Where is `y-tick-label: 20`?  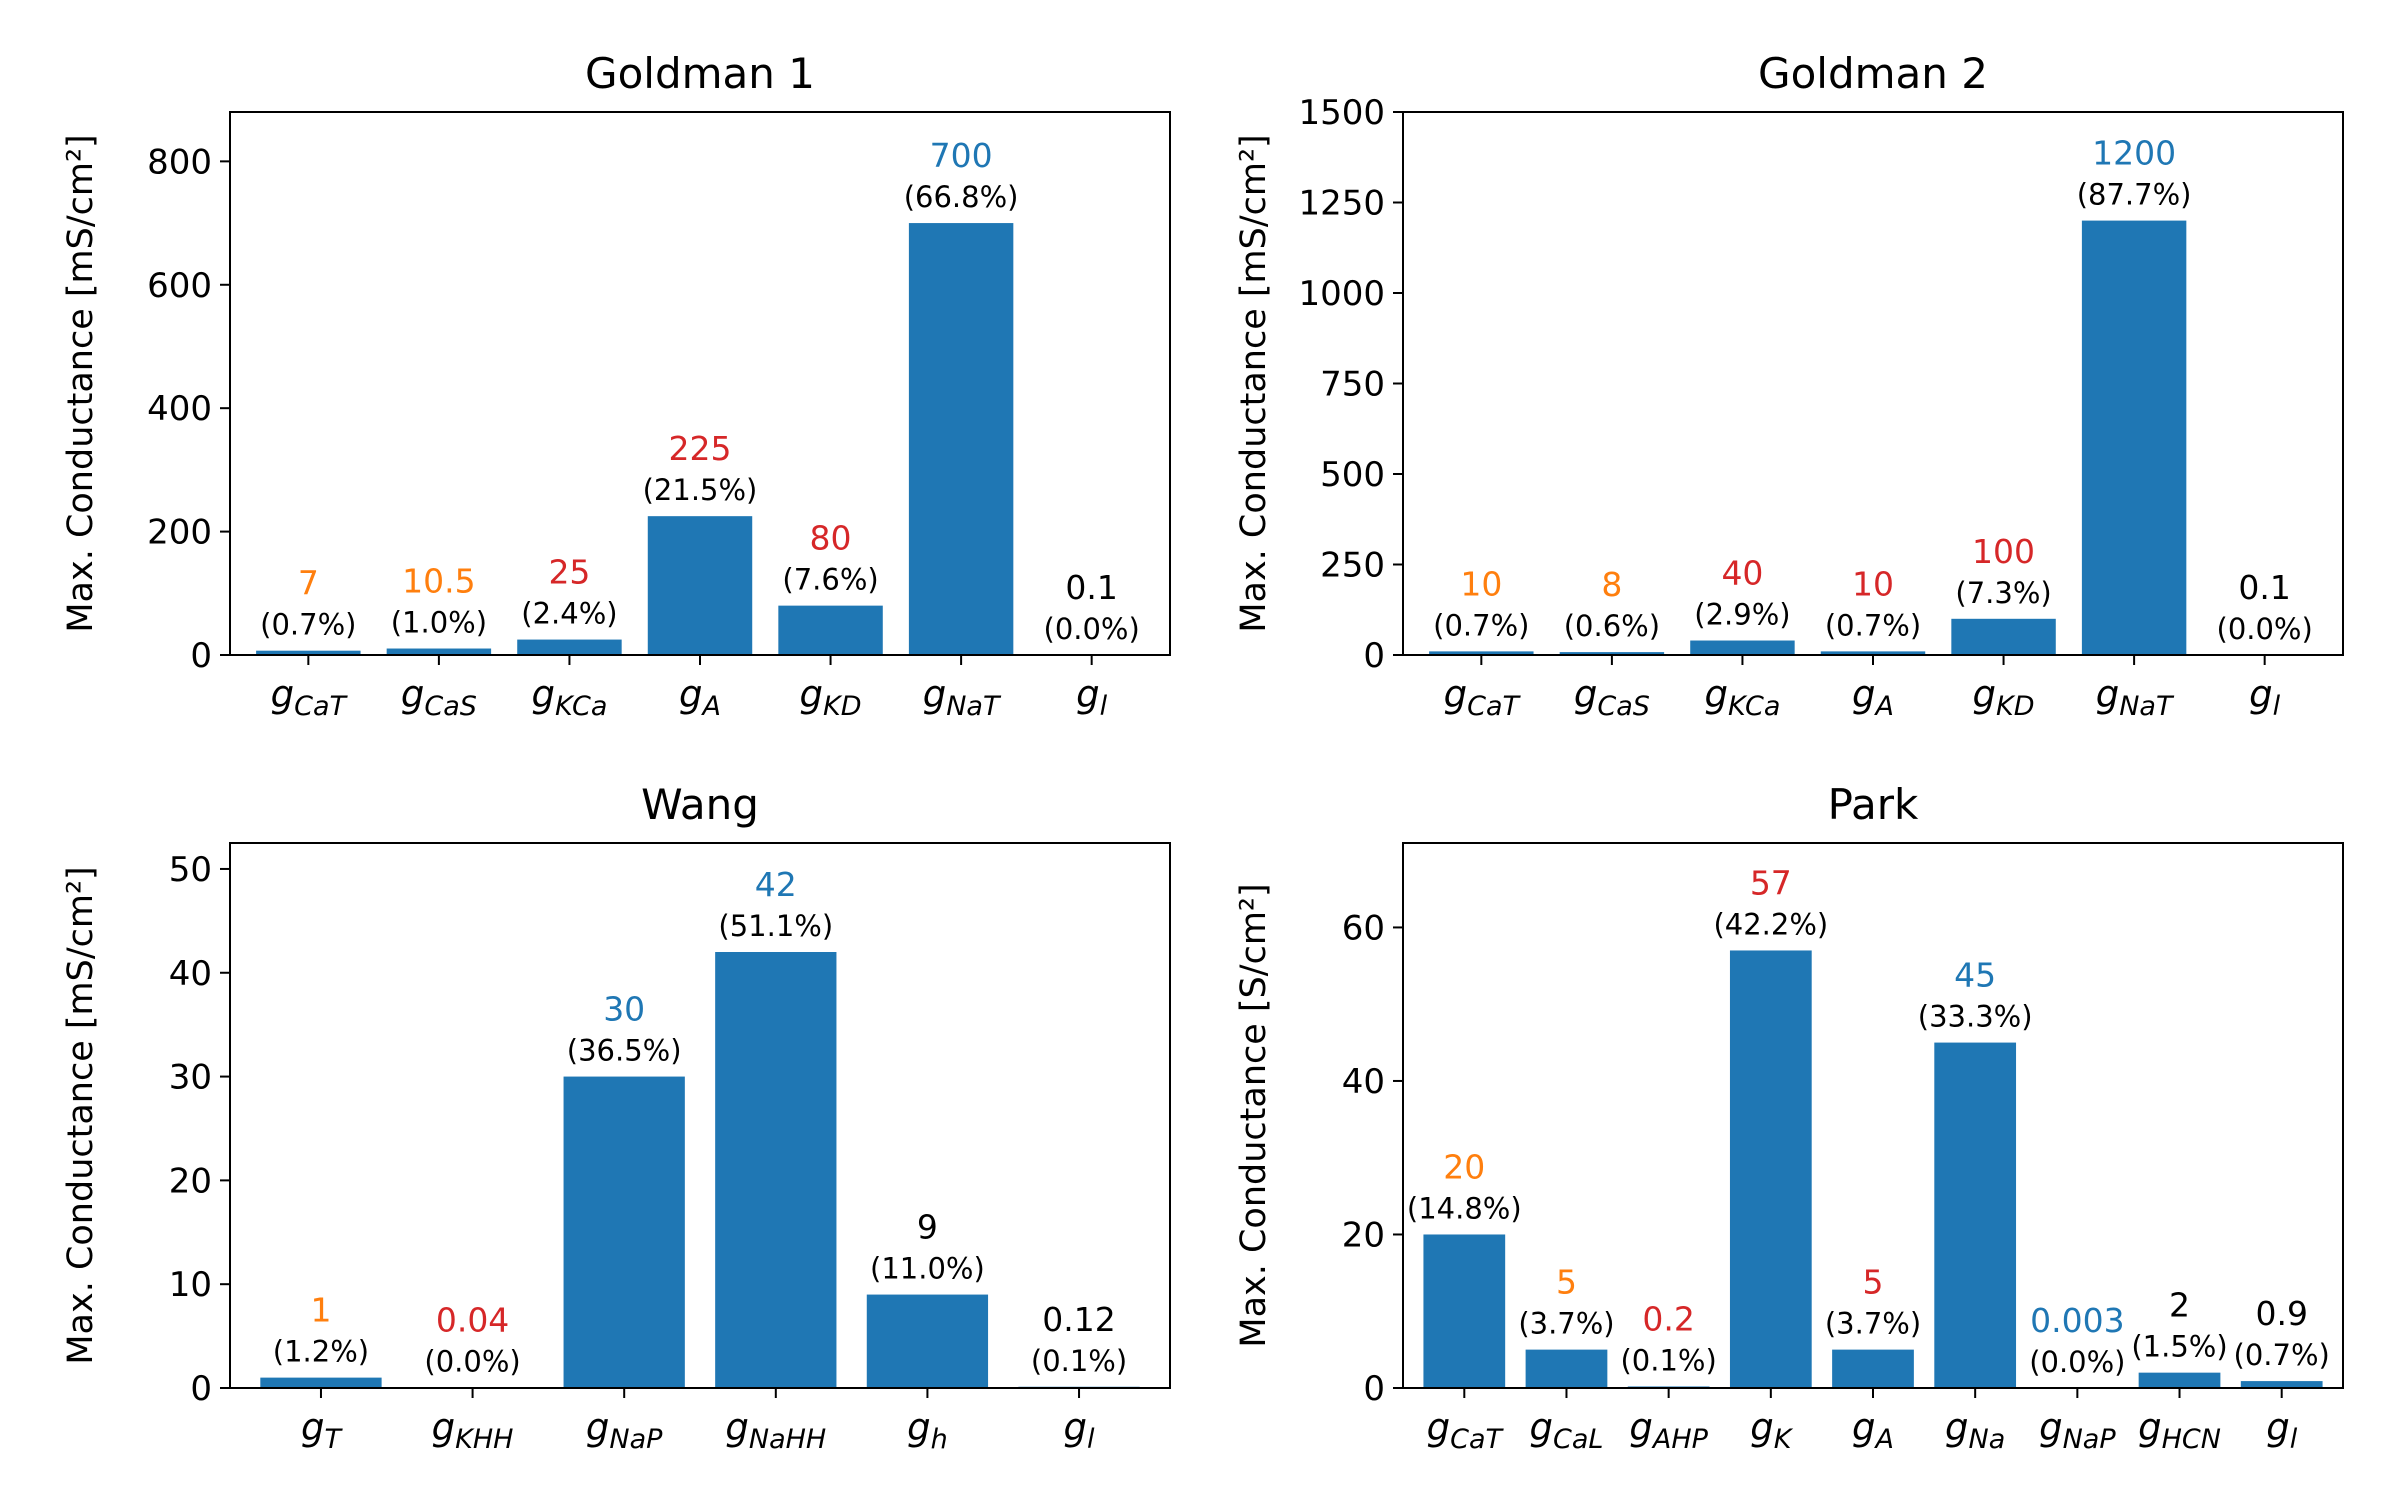 y-tick-label: 20 is located at coordinates (1363, 1235).